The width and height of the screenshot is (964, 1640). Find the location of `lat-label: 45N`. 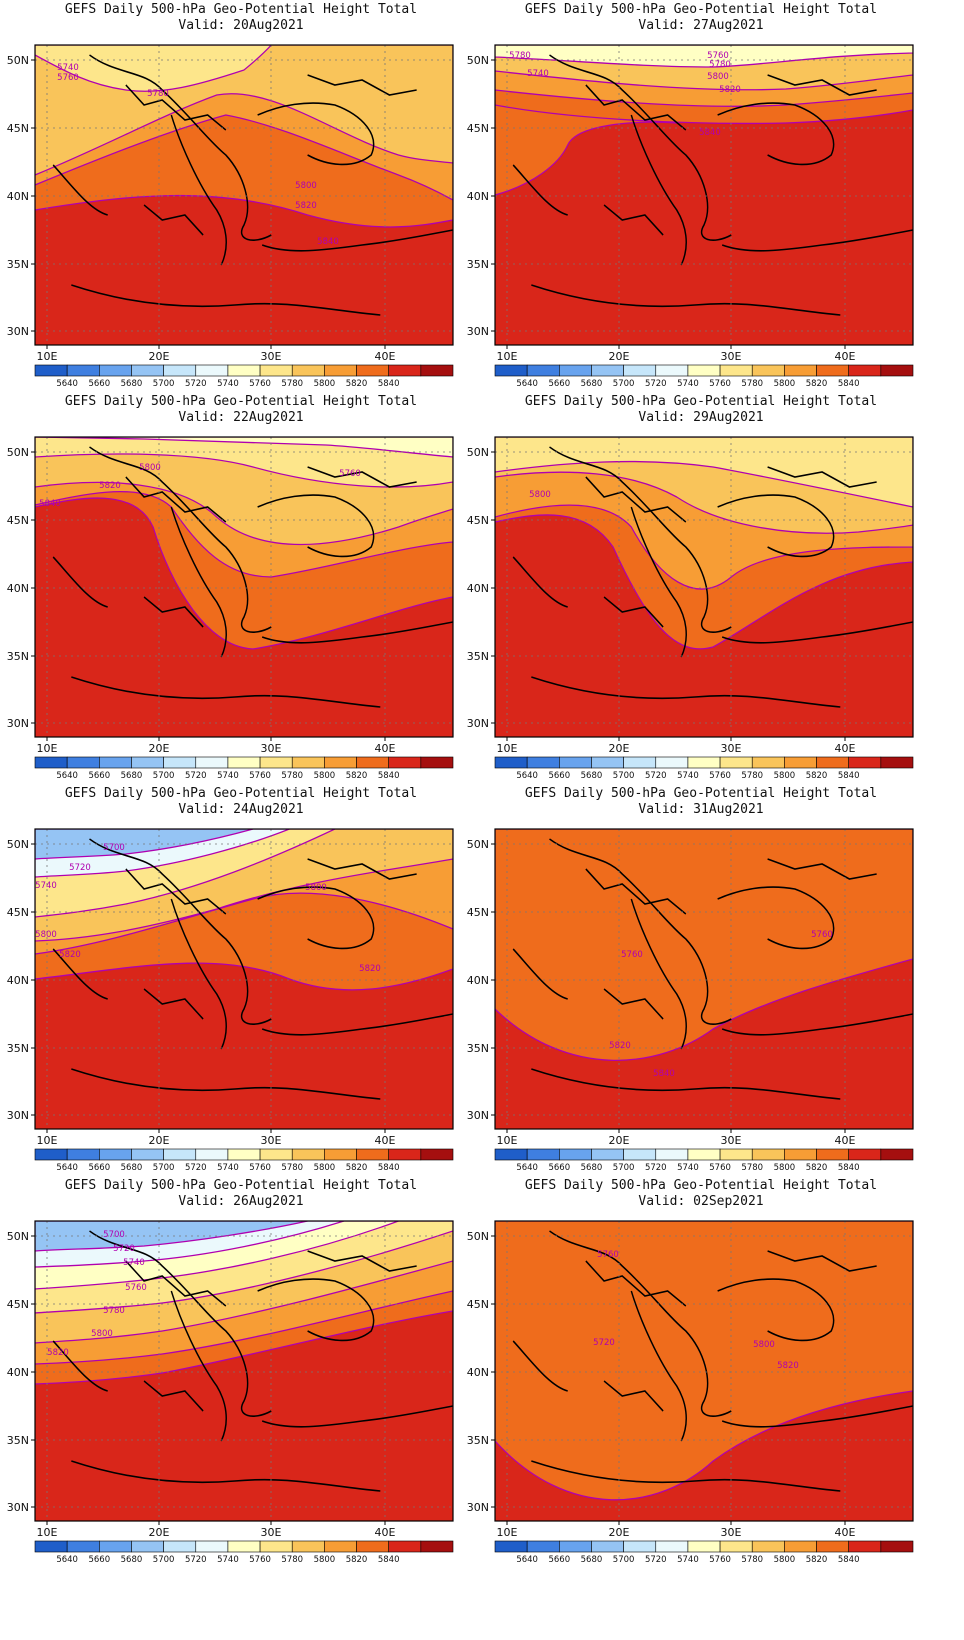

lat-label: 45N is located at coordinates (478, 912).